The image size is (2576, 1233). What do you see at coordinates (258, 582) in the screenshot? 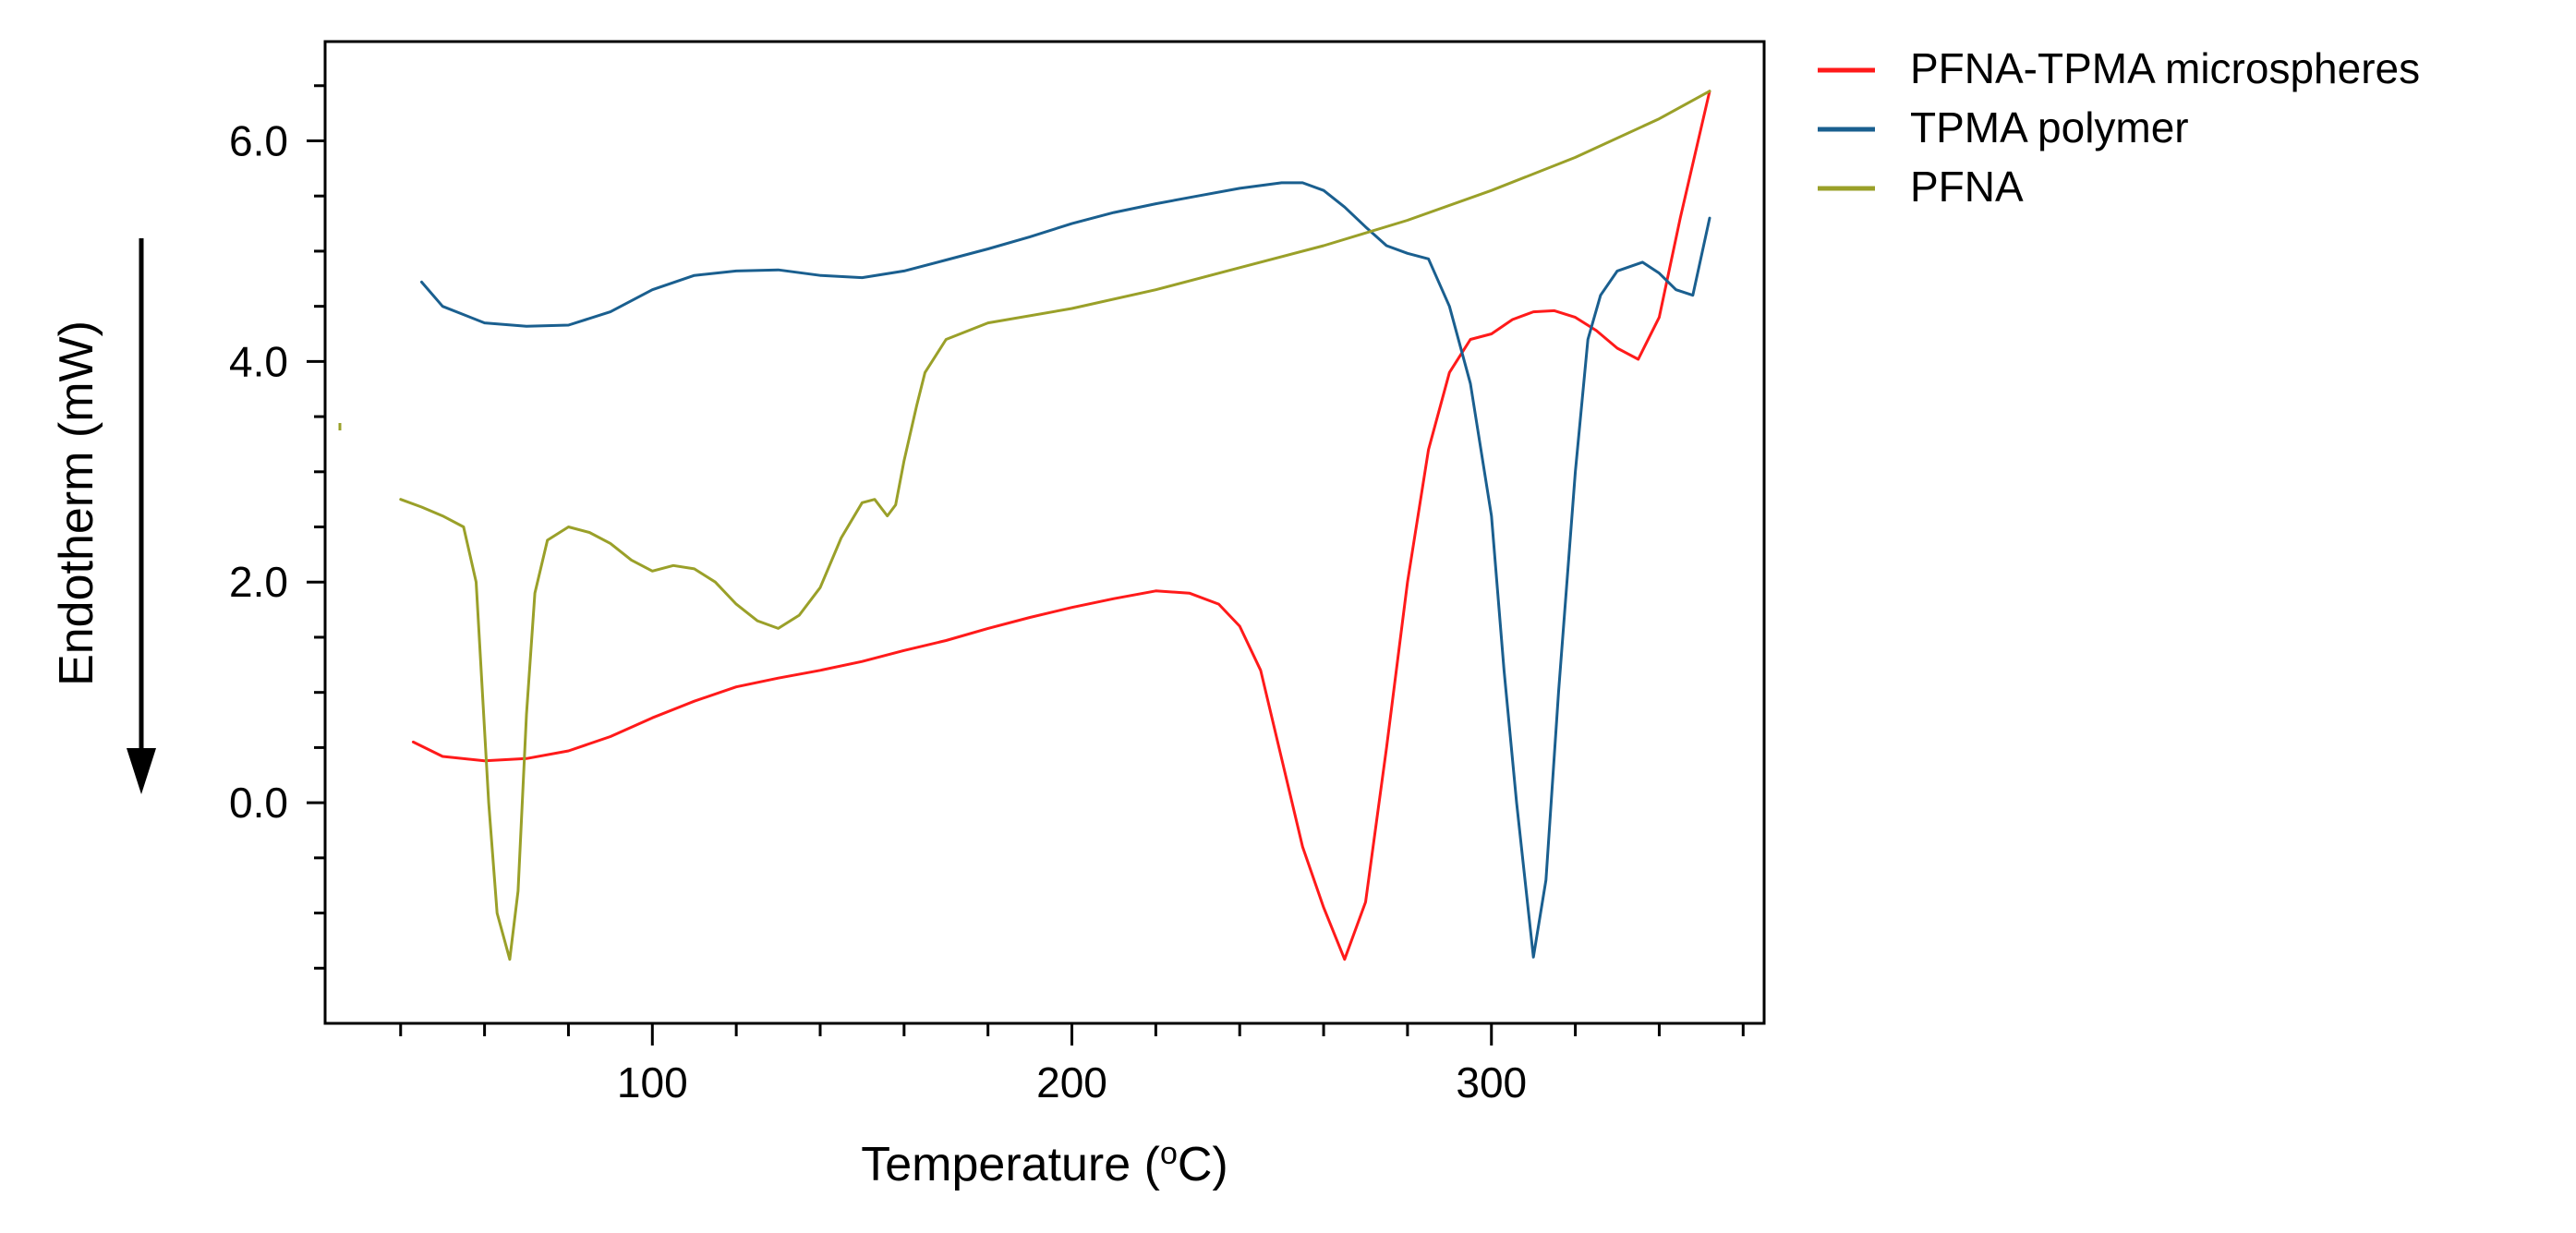
I see `y-tick-label: 2.0` at bounding box center [258, 582].